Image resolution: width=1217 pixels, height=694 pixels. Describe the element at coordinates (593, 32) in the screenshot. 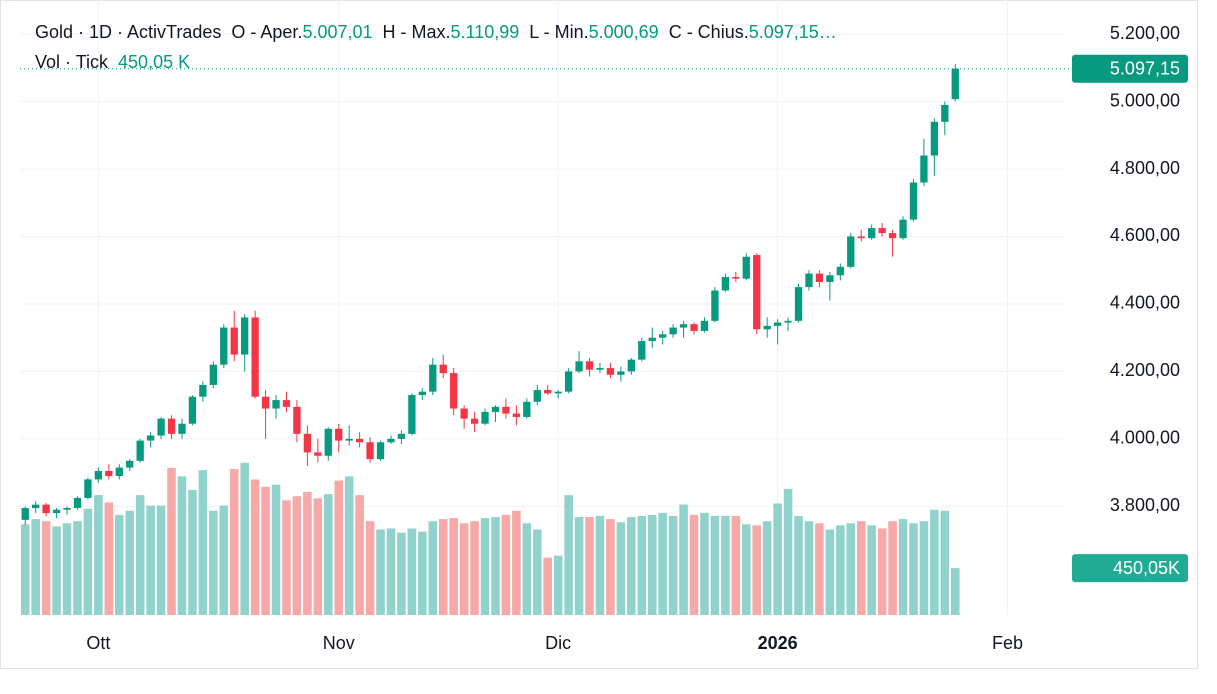

I see `ohlc-item: L - Min.5.000,69` at that location.